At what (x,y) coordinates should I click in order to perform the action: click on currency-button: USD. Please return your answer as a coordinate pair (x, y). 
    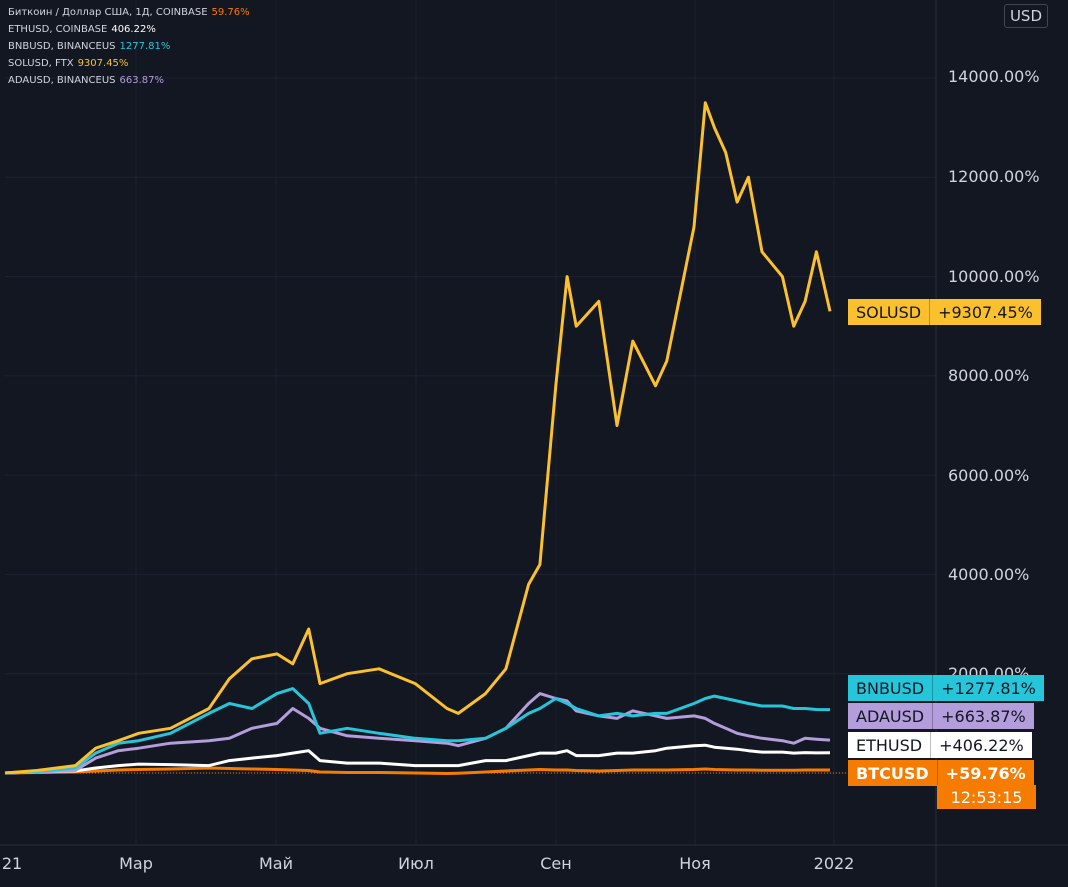
    Looking at the image, I should click on (1025, 16).